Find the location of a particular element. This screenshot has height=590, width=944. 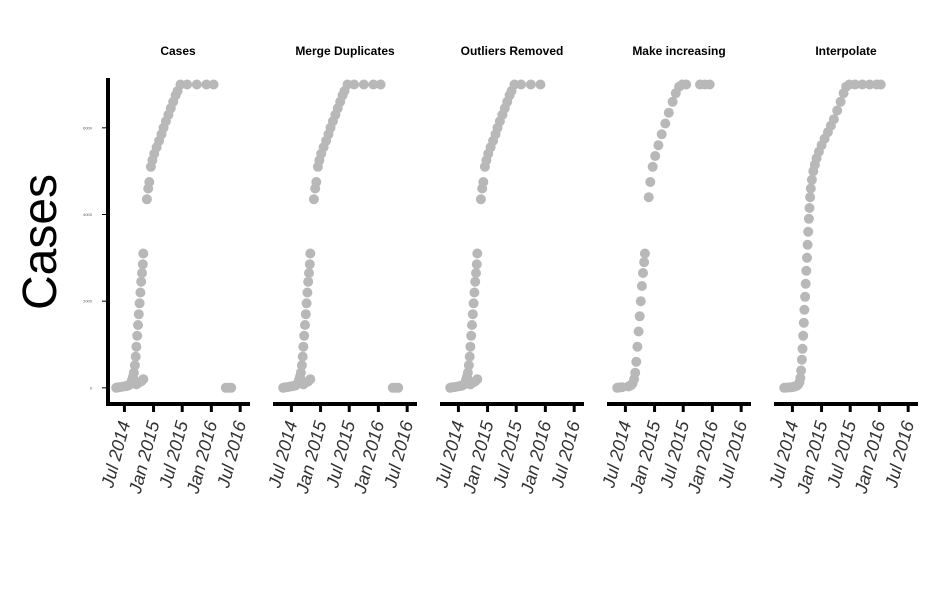

panel-title: Make increasing is located at coordinates (678, 51).